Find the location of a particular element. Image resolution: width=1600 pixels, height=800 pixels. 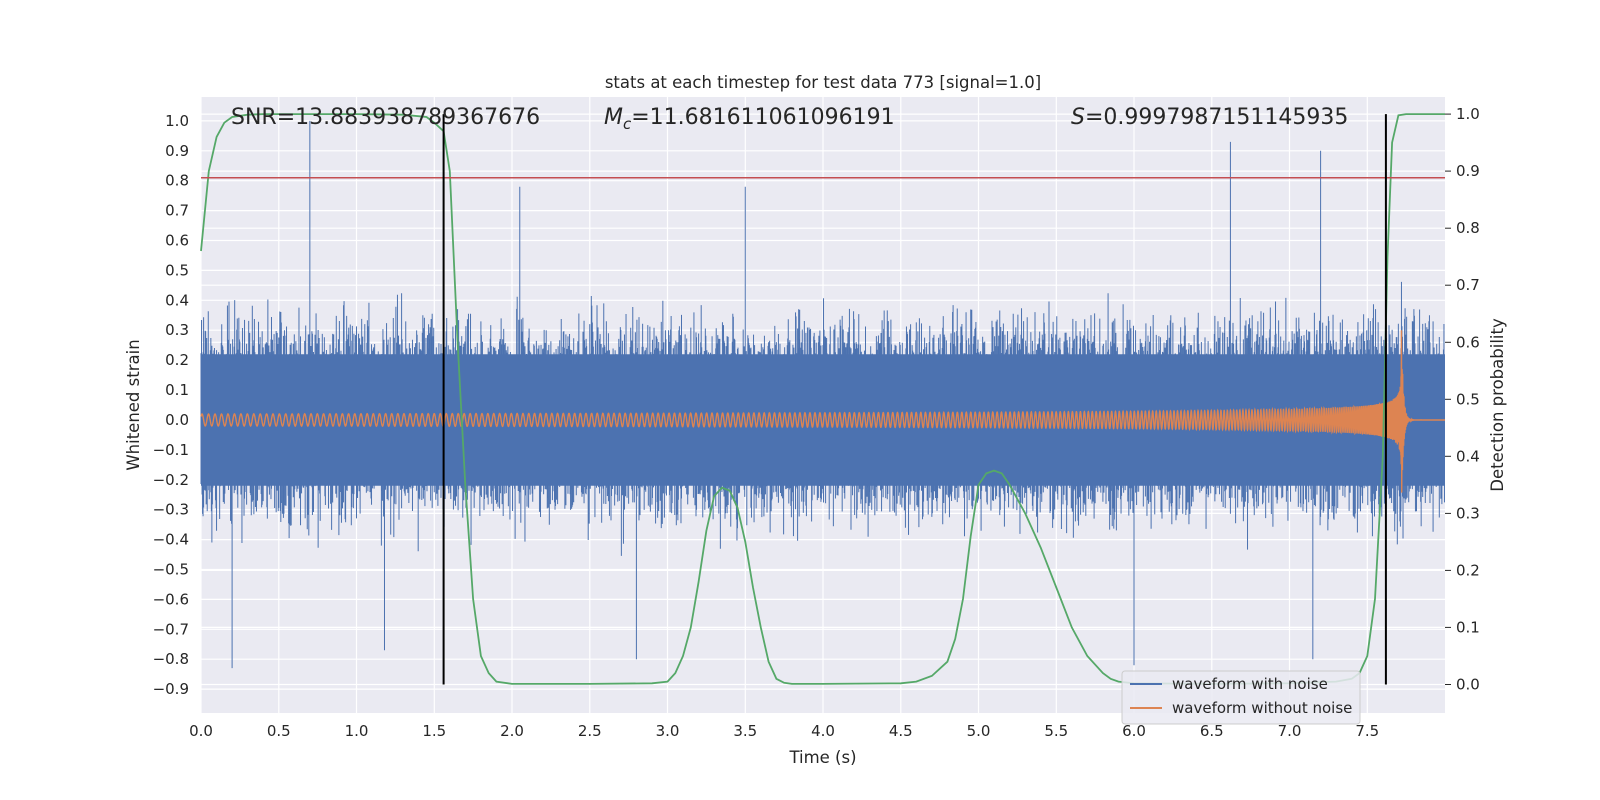

y-tick-label: 1.0 is located at coordinates (177, 121).